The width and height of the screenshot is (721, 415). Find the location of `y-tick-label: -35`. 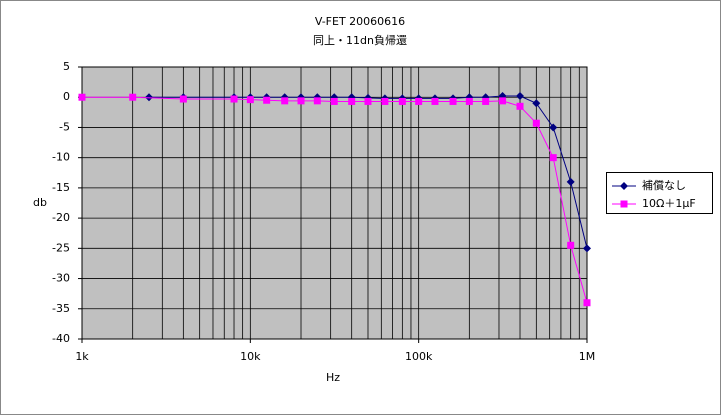

y-tick-label: -35 is located at coordinates (61, 308).